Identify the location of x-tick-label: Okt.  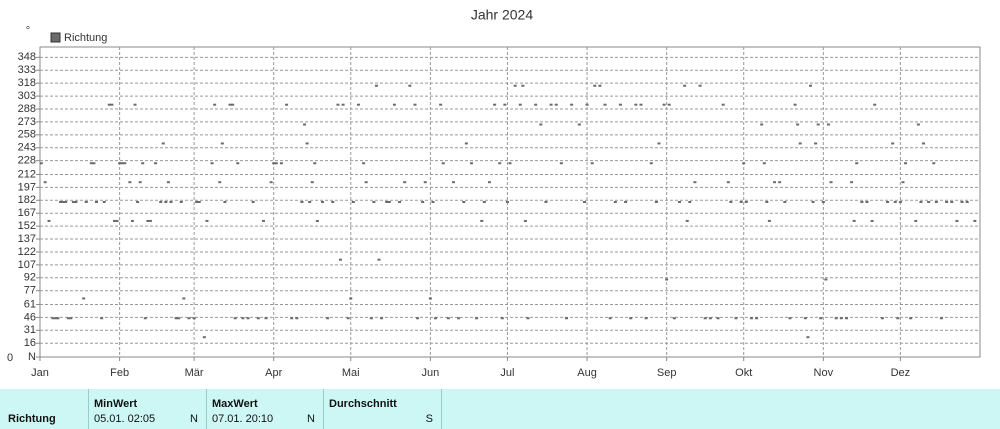
(743, 373).